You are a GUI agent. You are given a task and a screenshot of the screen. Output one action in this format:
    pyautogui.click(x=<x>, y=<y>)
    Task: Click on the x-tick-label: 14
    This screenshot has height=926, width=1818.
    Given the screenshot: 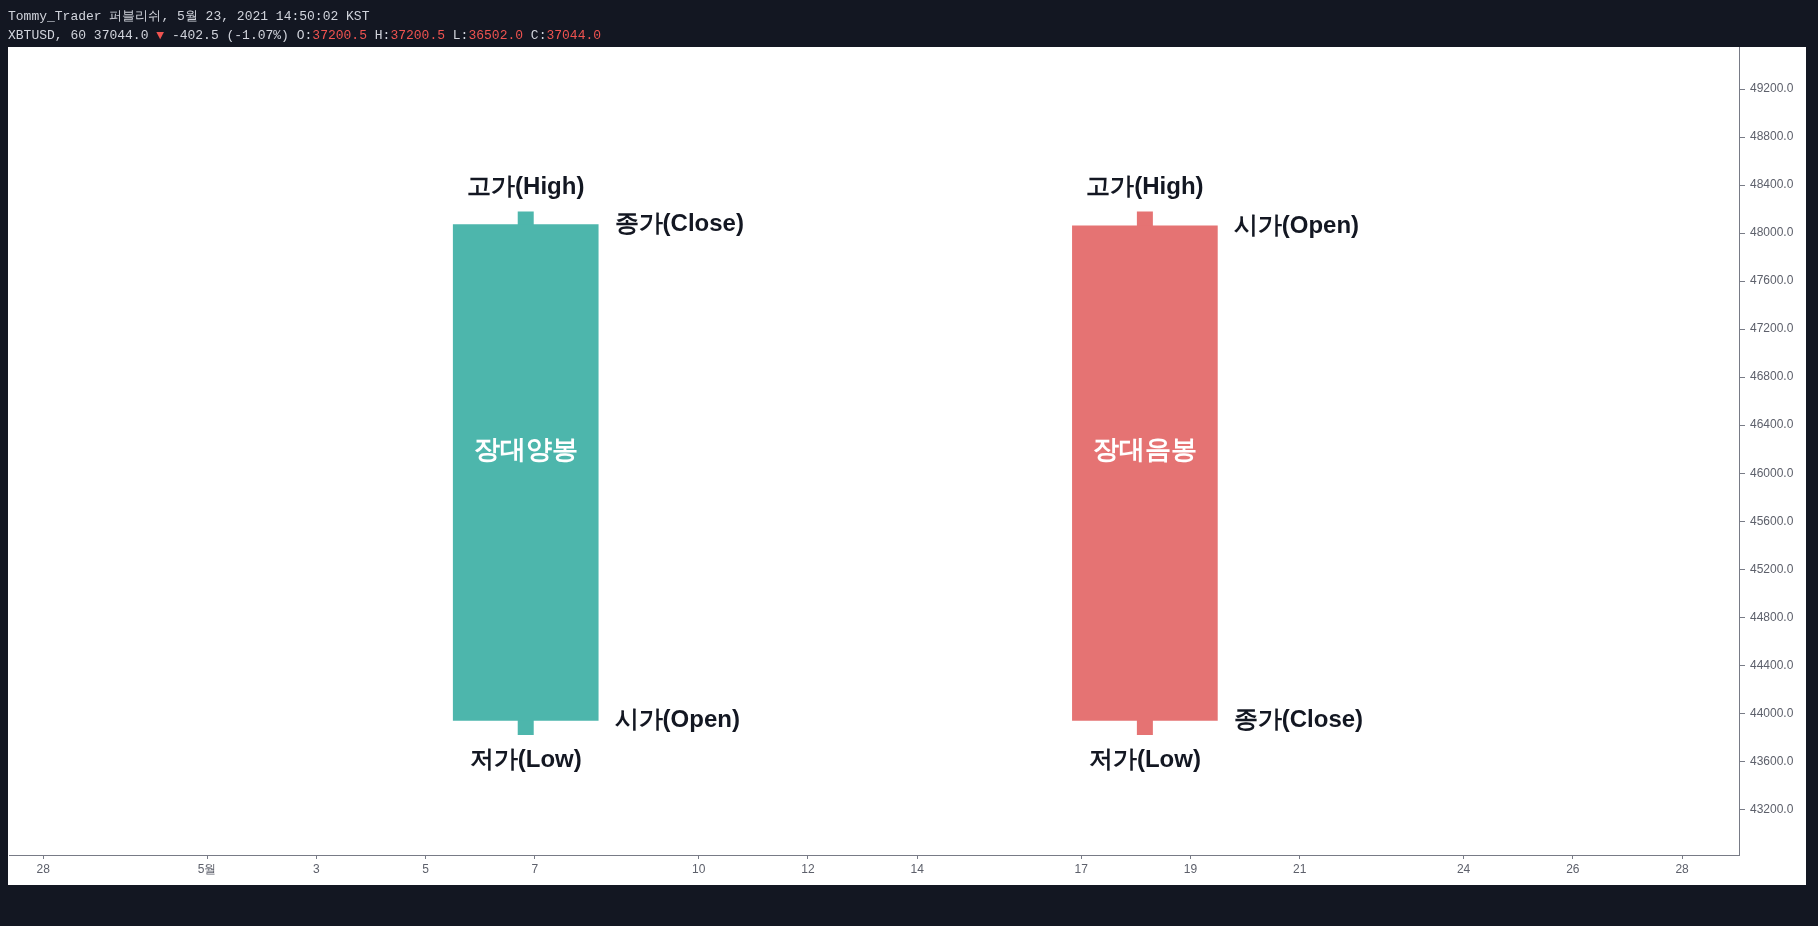 What is the action you would take?
    pyautogui.click(x=917, y=868)
    